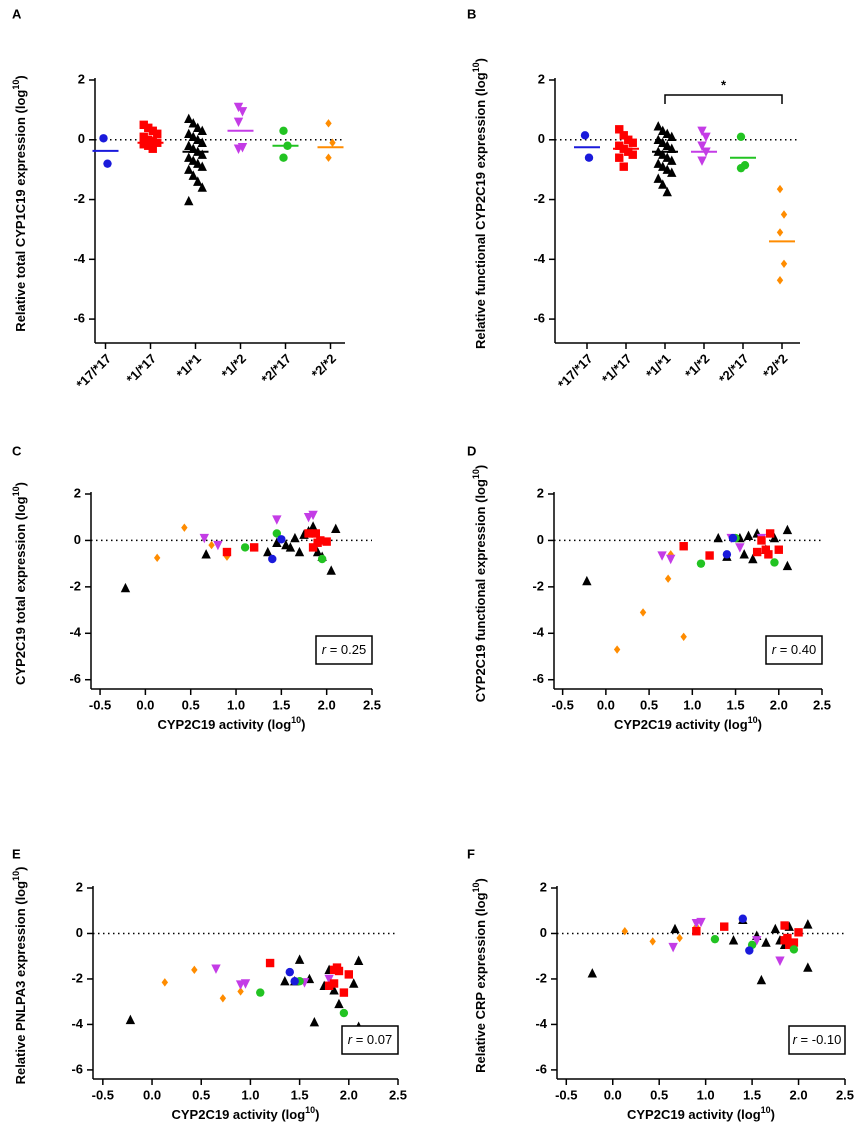  Describe the element at coordinates (17, 450) in the screenshot. I see `panel-label: C` at that location.